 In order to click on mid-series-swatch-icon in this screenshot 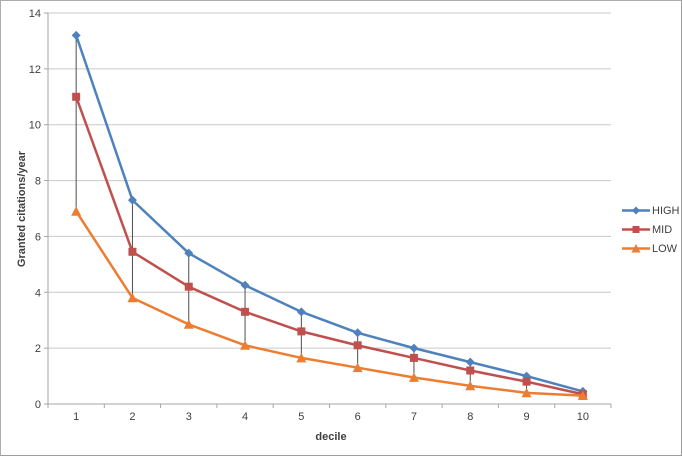, I will do `click(636, 229)`.